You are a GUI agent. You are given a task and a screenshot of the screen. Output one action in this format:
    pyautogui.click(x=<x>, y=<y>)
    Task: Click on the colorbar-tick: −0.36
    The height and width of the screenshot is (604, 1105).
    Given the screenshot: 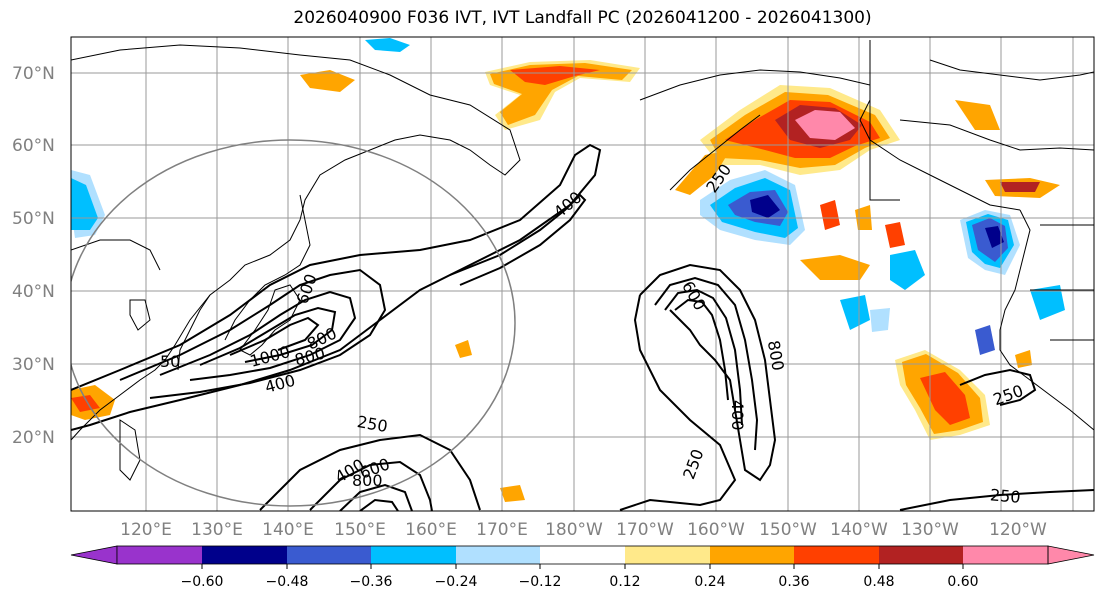 What is the action you would take?
    pyautogui.click(x=371, y=582)
    